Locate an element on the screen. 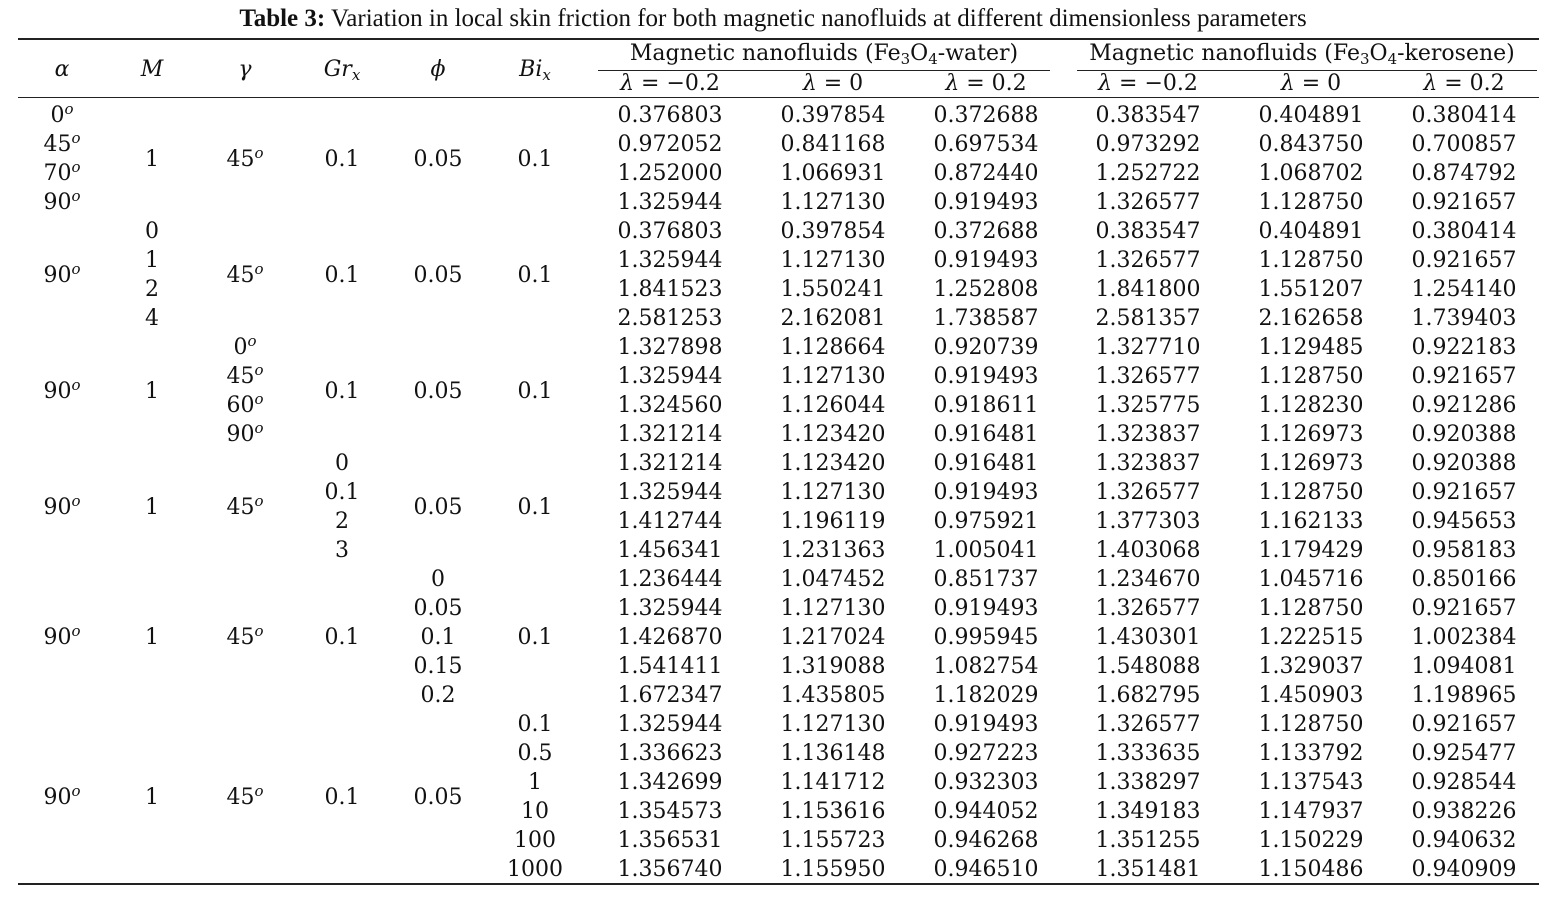 This screenshot has width=1546, height=908. table-cell: 1.129485 is located at coordinates (1311, 347).